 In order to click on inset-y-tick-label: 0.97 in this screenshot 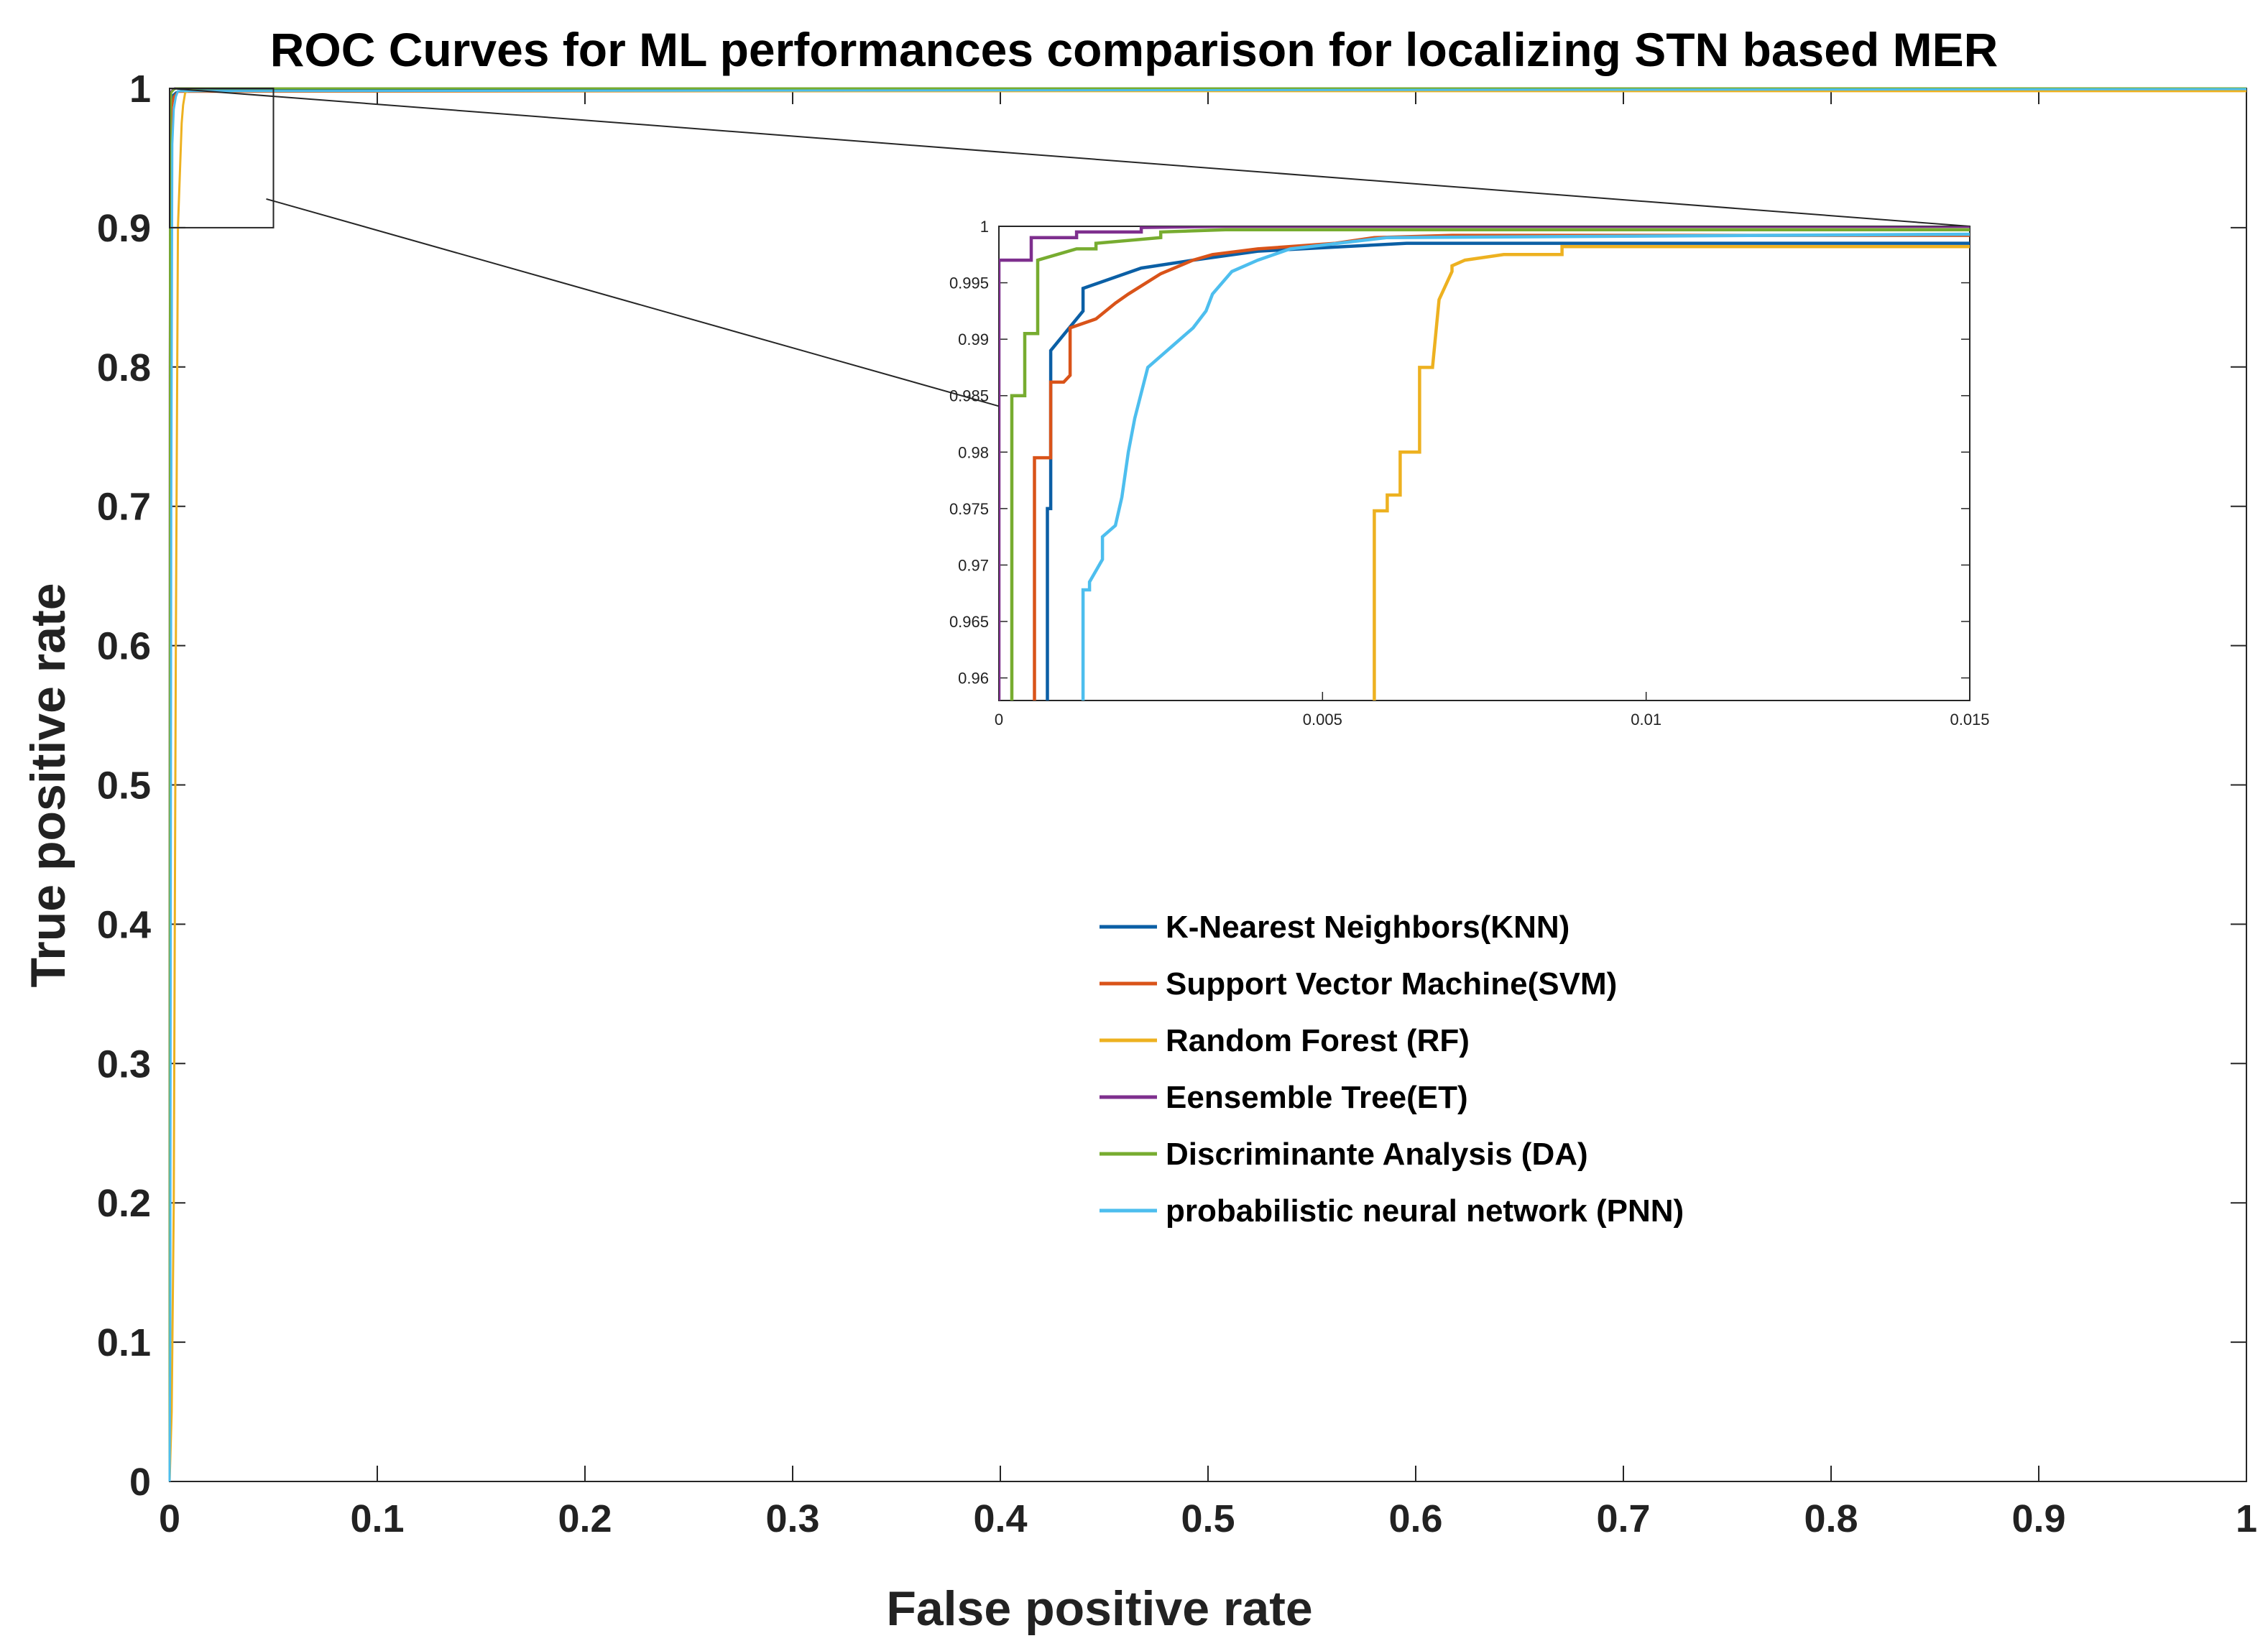, I will do `click(974, 565)`.